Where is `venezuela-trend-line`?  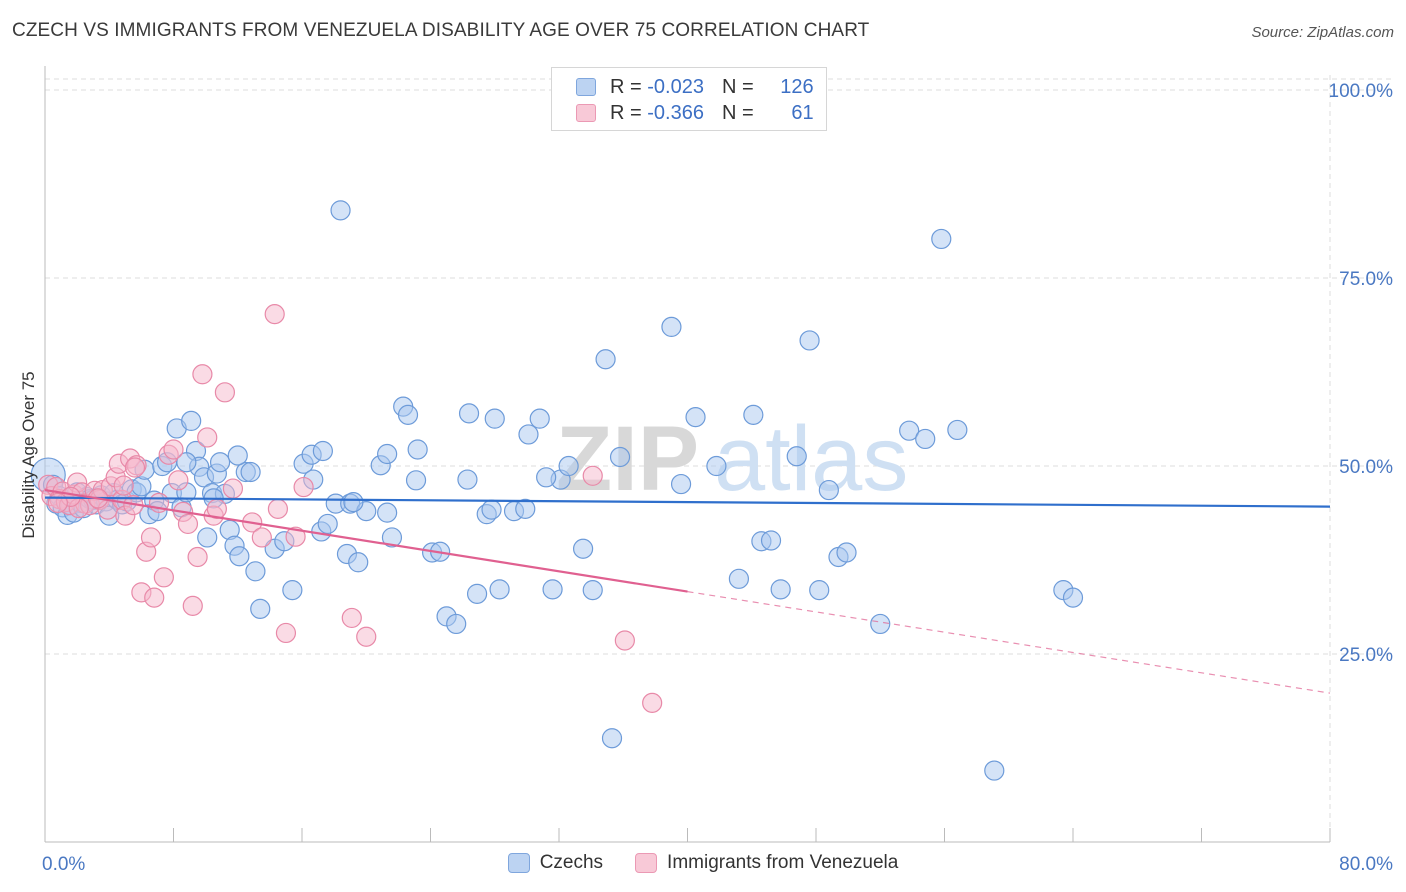 venezuela-trend-line is located at coordinates (366, 540).